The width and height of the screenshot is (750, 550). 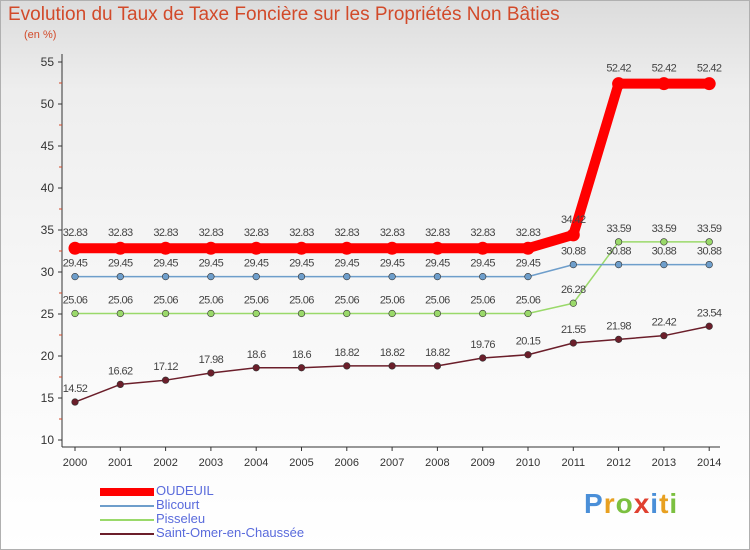 I want to click on legend-swatch-blicourt, so click(x=127, y=505).